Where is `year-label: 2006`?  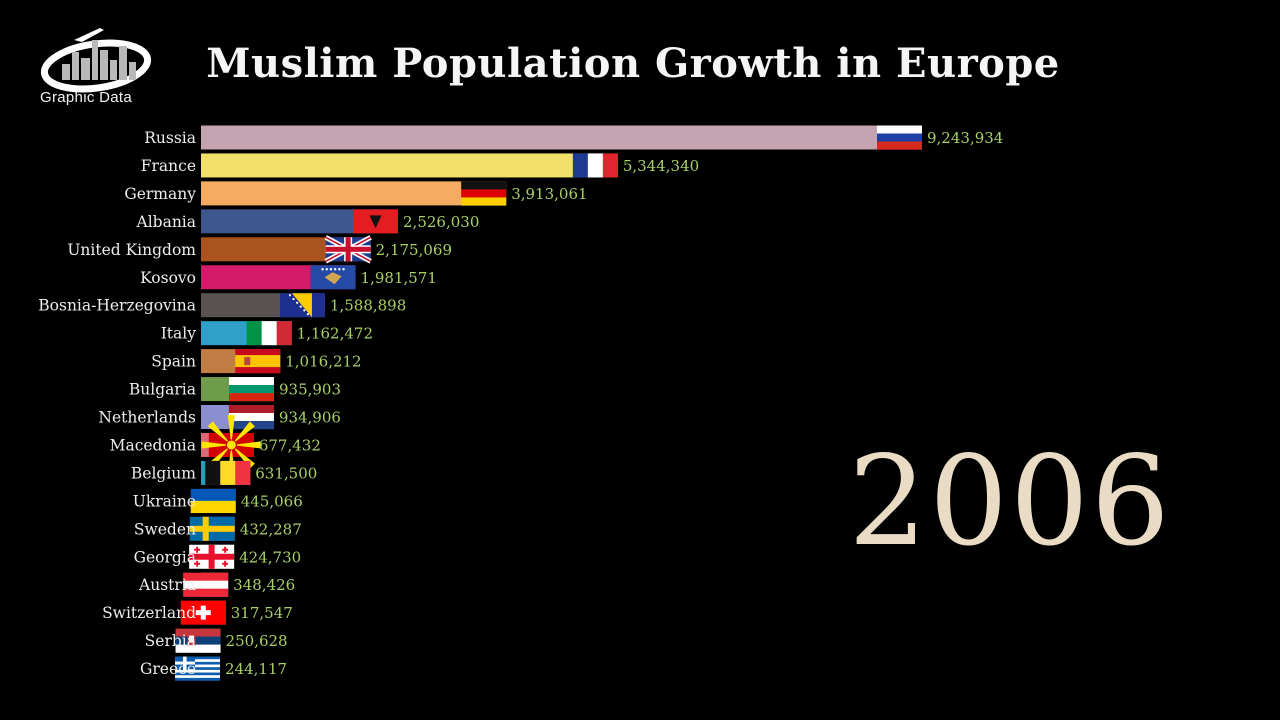 year-label: 2006 is located at coordinates (1010, 502).